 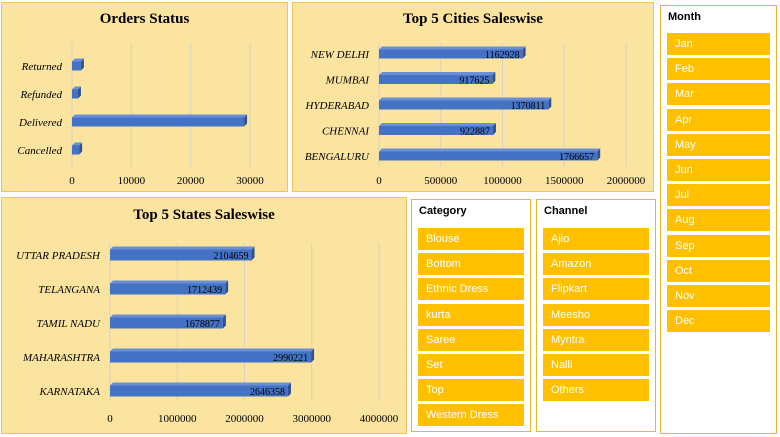 What do you see at coordinates (58, 256) in the screenshot?
I see `top_states-category-label: UTTAR PRADESH` at bounding box center [58, 256].